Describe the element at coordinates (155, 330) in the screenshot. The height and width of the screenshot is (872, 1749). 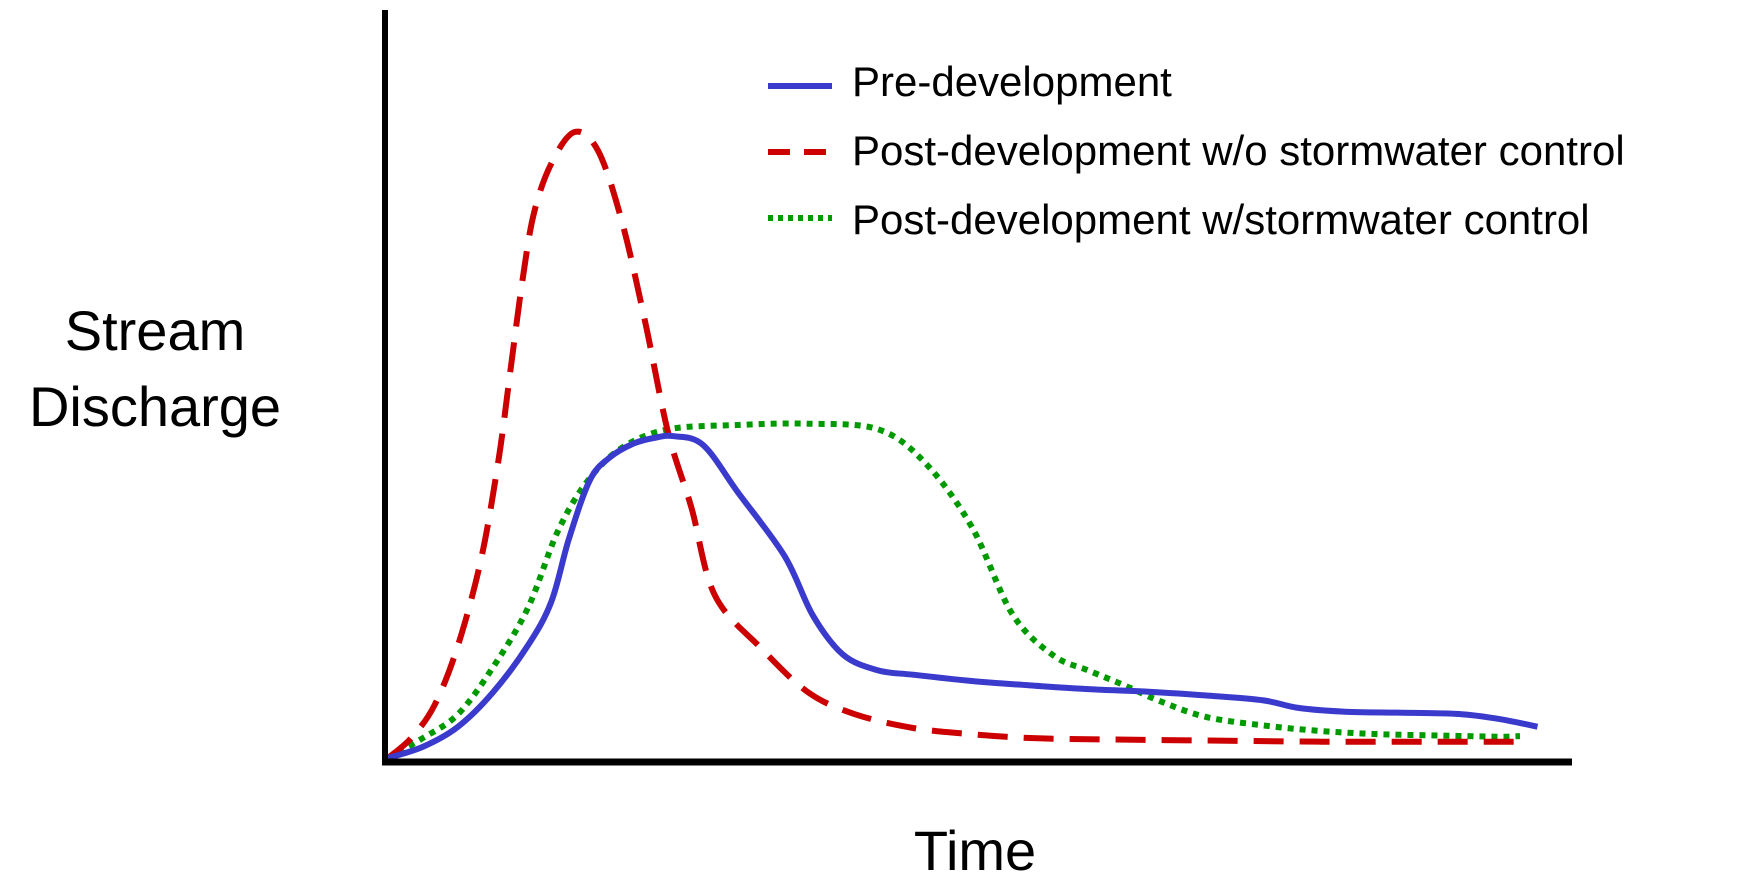
I see `y-axis-label-line-1: Stream` at that location.